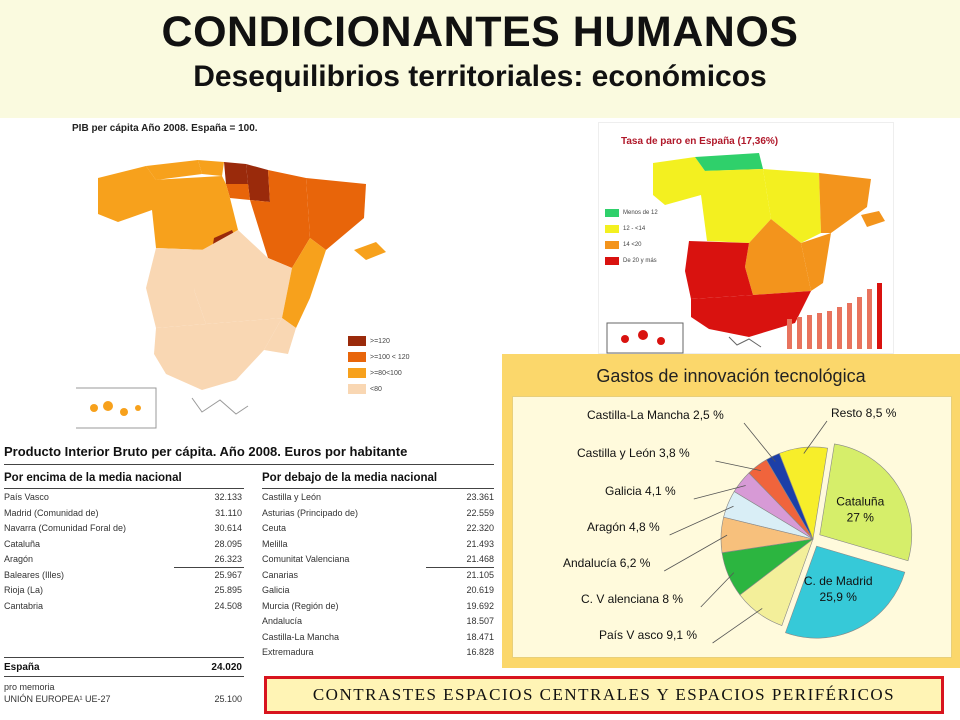  Describe the element at coordinates (751, 314) in the screenshot. I see `paro-region-andalucia` at that location.